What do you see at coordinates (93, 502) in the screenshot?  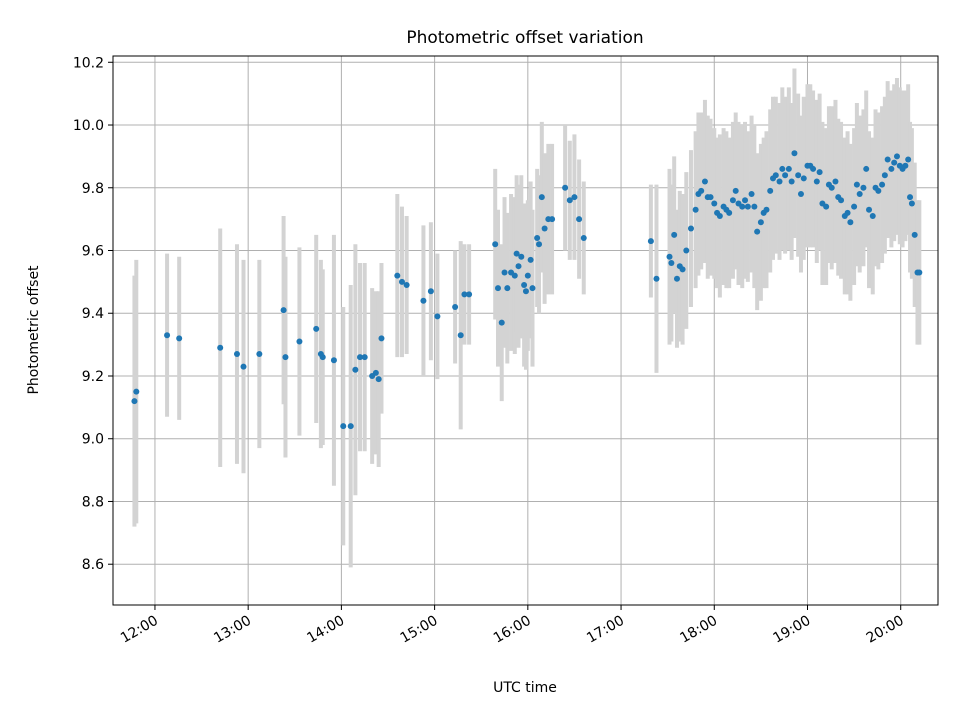 I see `y-tick-label: 8.8` at bounding box center [93, 502].